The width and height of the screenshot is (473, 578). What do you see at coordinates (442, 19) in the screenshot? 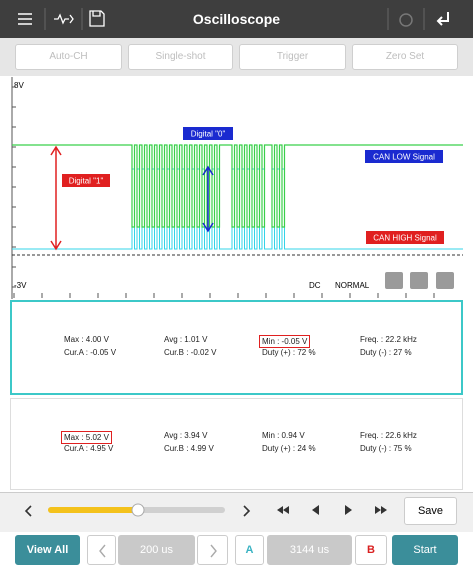
I see `back-icon` at bounding box center [442, 19].